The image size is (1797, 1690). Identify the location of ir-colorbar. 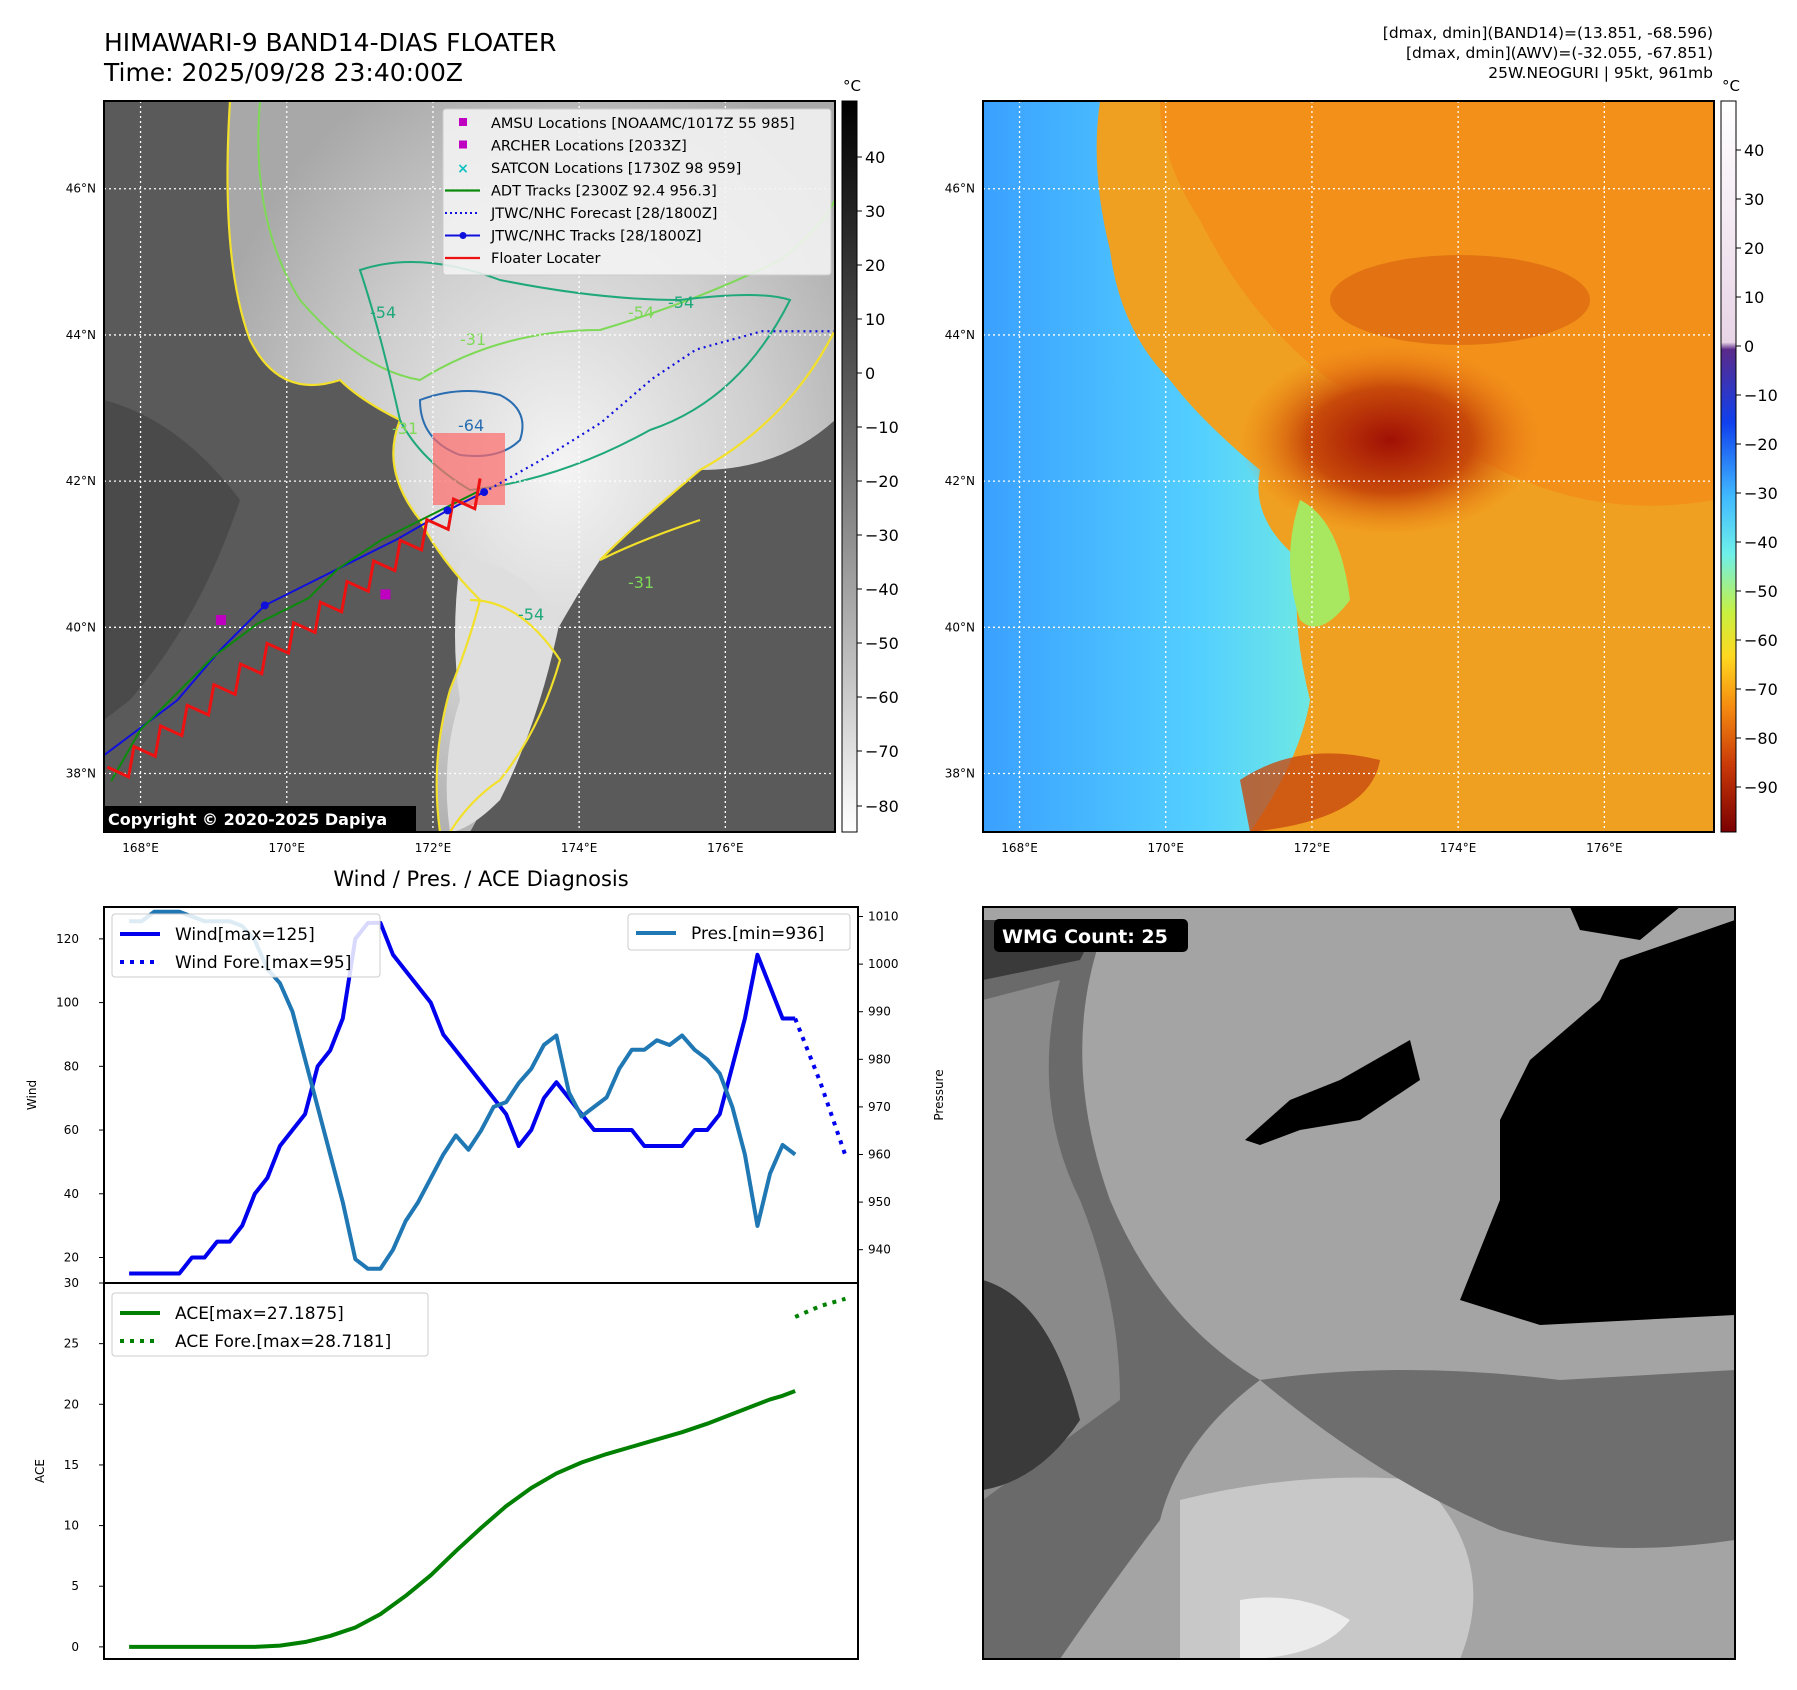
(849, 466).